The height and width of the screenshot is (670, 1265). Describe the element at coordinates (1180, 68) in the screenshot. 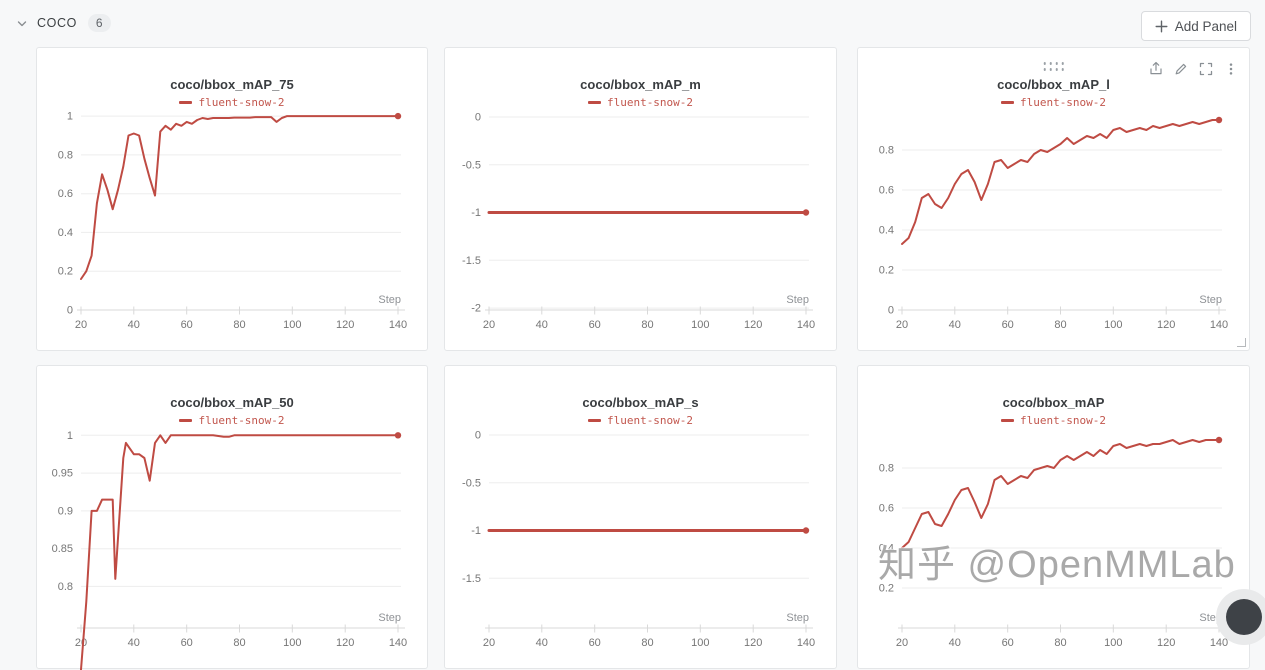

I see `edit-pencil-icon` at that location.